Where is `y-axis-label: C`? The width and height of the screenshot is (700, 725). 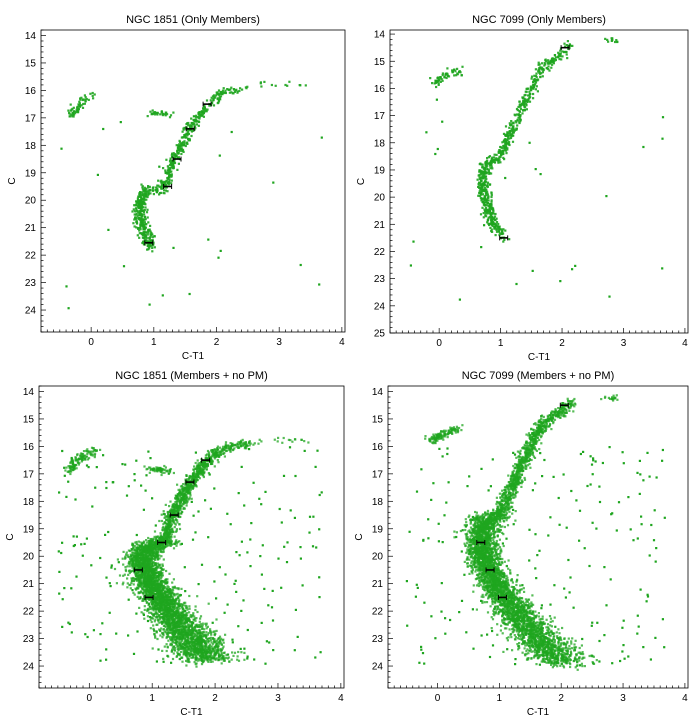 y-axis-label: C is located at coordinates (361, 181).